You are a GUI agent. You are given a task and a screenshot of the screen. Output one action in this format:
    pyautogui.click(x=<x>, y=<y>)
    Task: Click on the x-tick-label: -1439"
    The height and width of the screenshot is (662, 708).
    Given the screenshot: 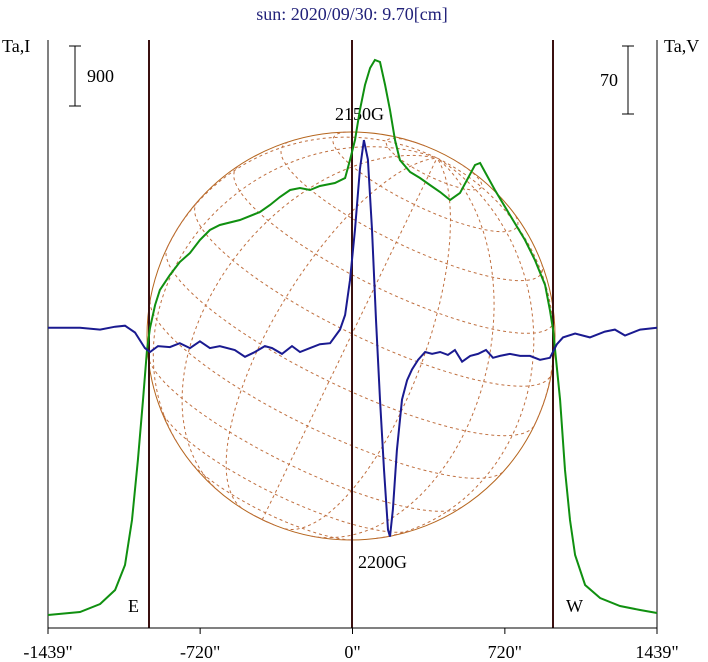 What is the action you would take?
    pyautogui.click(x=47, y=652)
    